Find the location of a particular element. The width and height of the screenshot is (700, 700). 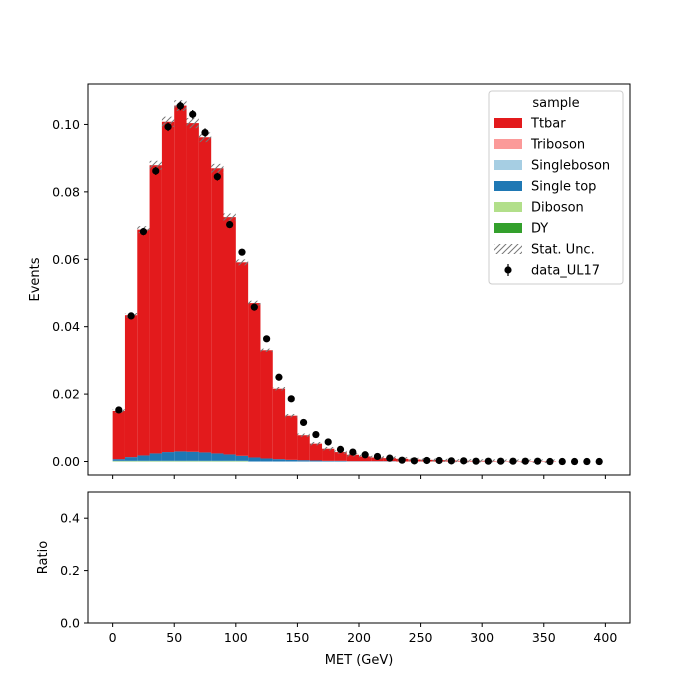

ratio-y-axis-label: Ratio is located at coordinates (43, 557).